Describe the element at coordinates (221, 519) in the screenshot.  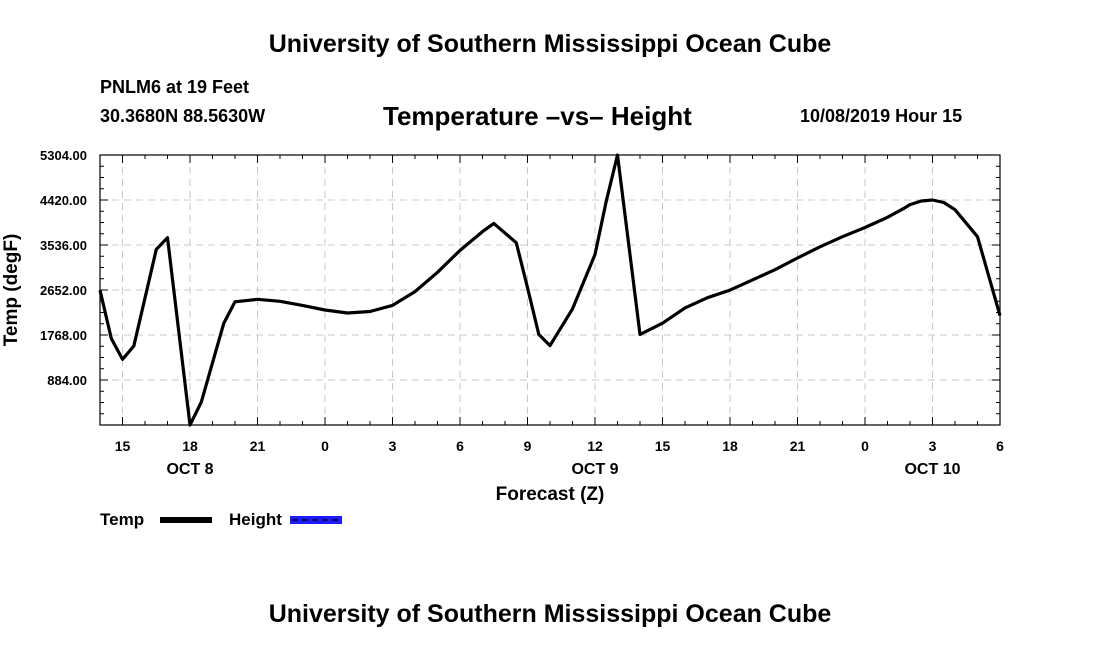
I see `chart-legend: Temp Height` at that location.